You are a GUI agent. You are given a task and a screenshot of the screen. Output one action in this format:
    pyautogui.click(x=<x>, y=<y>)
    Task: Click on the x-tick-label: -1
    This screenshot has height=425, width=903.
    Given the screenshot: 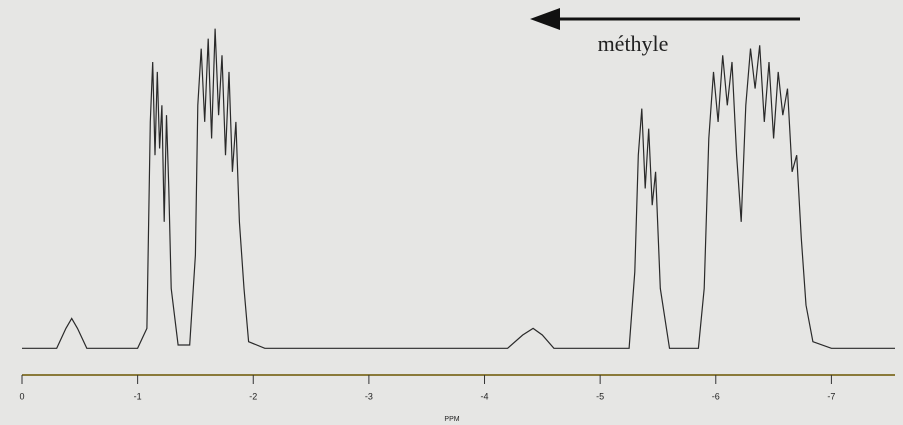 What is the action you would take?
    pyautogui.click(x=138, y=396)
    